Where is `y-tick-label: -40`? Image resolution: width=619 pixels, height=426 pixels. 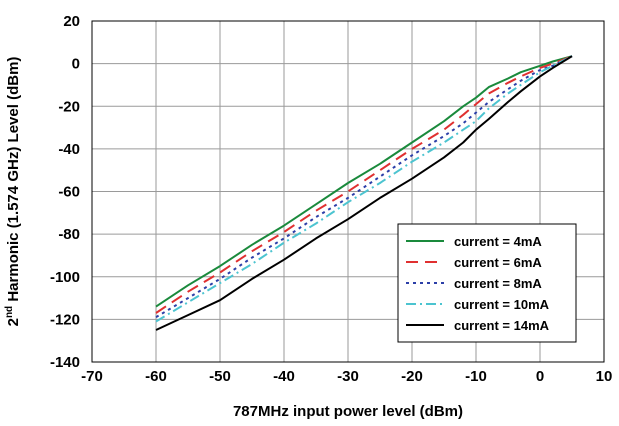
y-tick-label: -40 is located at coordinates (69, 149).